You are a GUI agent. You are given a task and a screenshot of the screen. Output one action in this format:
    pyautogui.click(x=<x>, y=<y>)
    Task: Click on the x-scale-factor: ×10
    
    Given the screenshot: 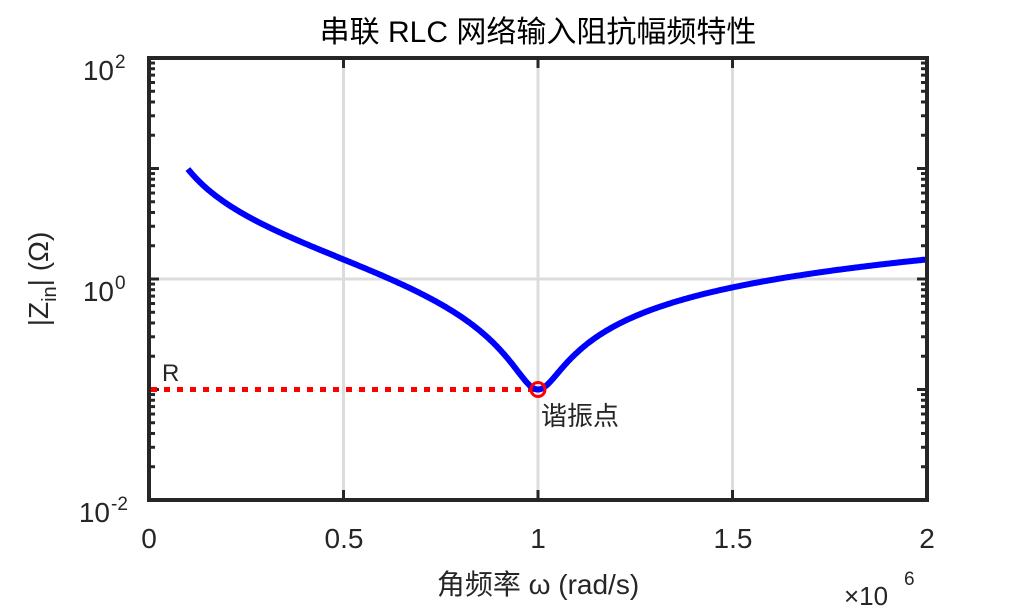 What is the action you would take?
    pyautogui.click(x=866, y=596)
    